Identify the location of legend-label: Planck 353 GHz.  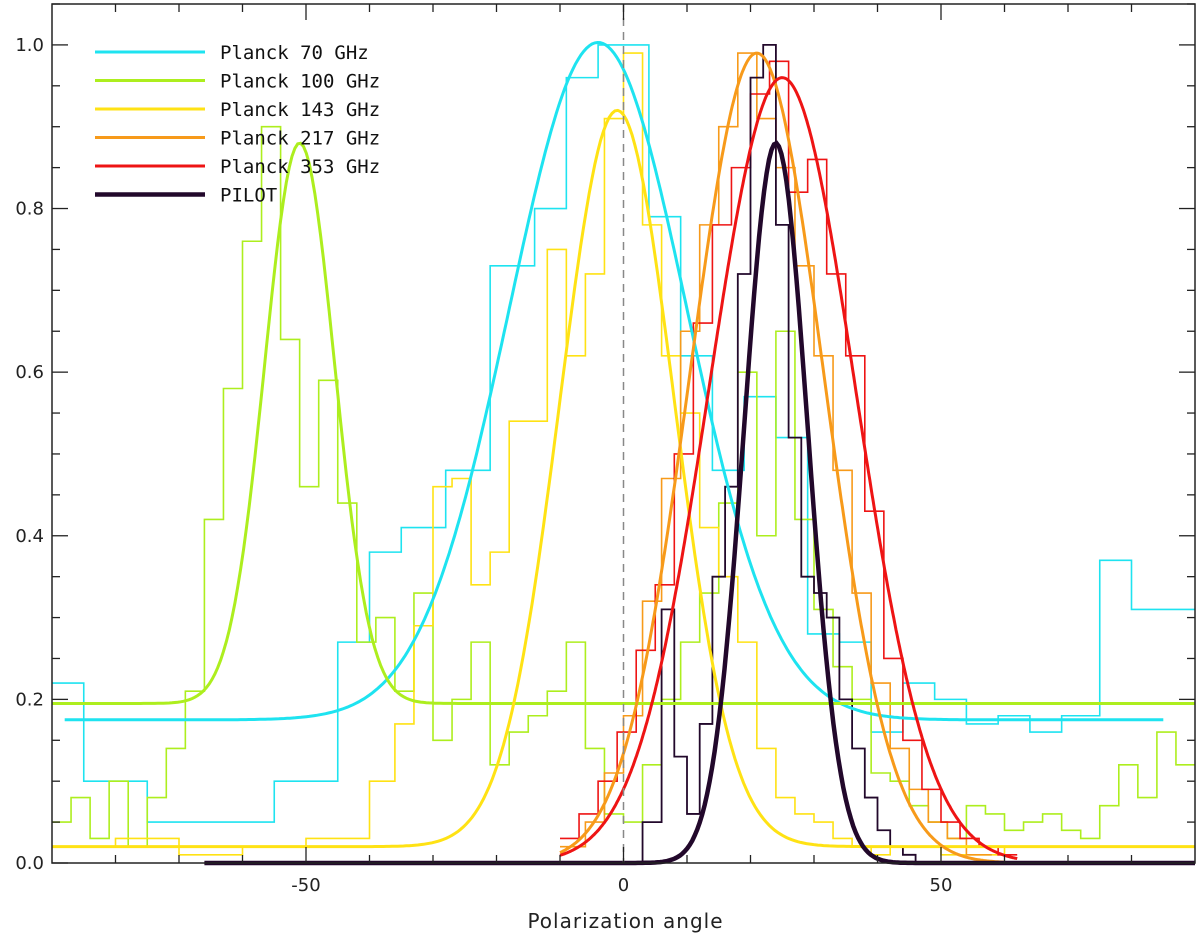
(300, 167).